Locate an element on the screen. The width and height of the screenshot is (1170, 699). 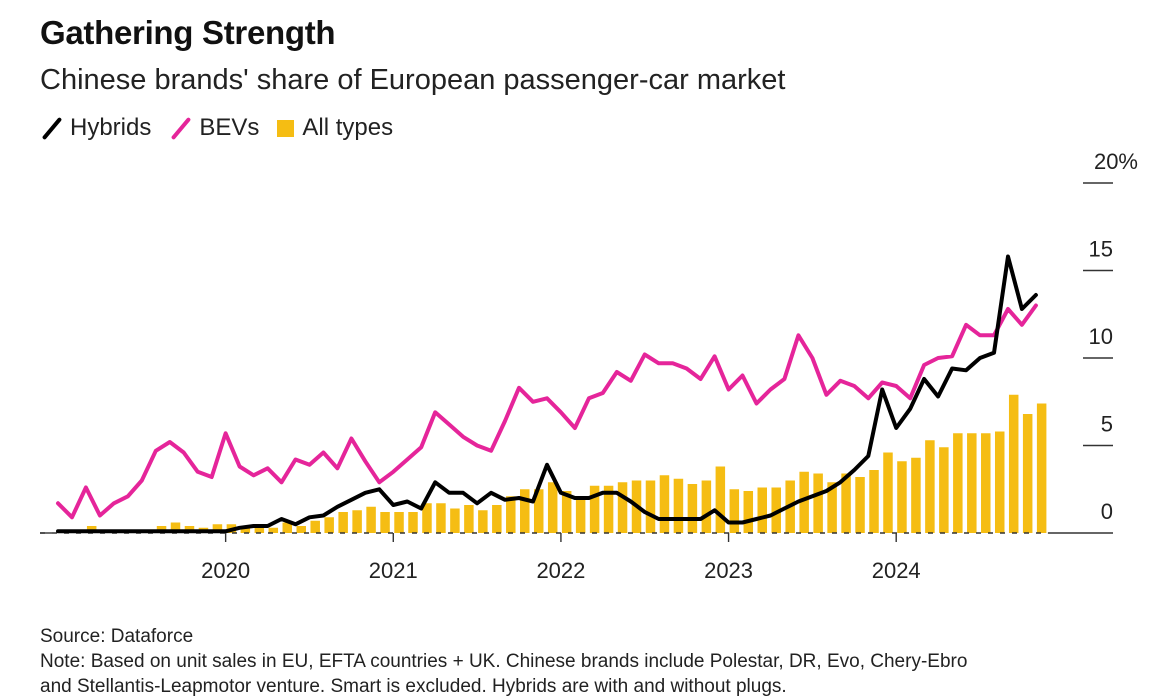
y-tick-label: 10 is located at coordinates (1101, 336).